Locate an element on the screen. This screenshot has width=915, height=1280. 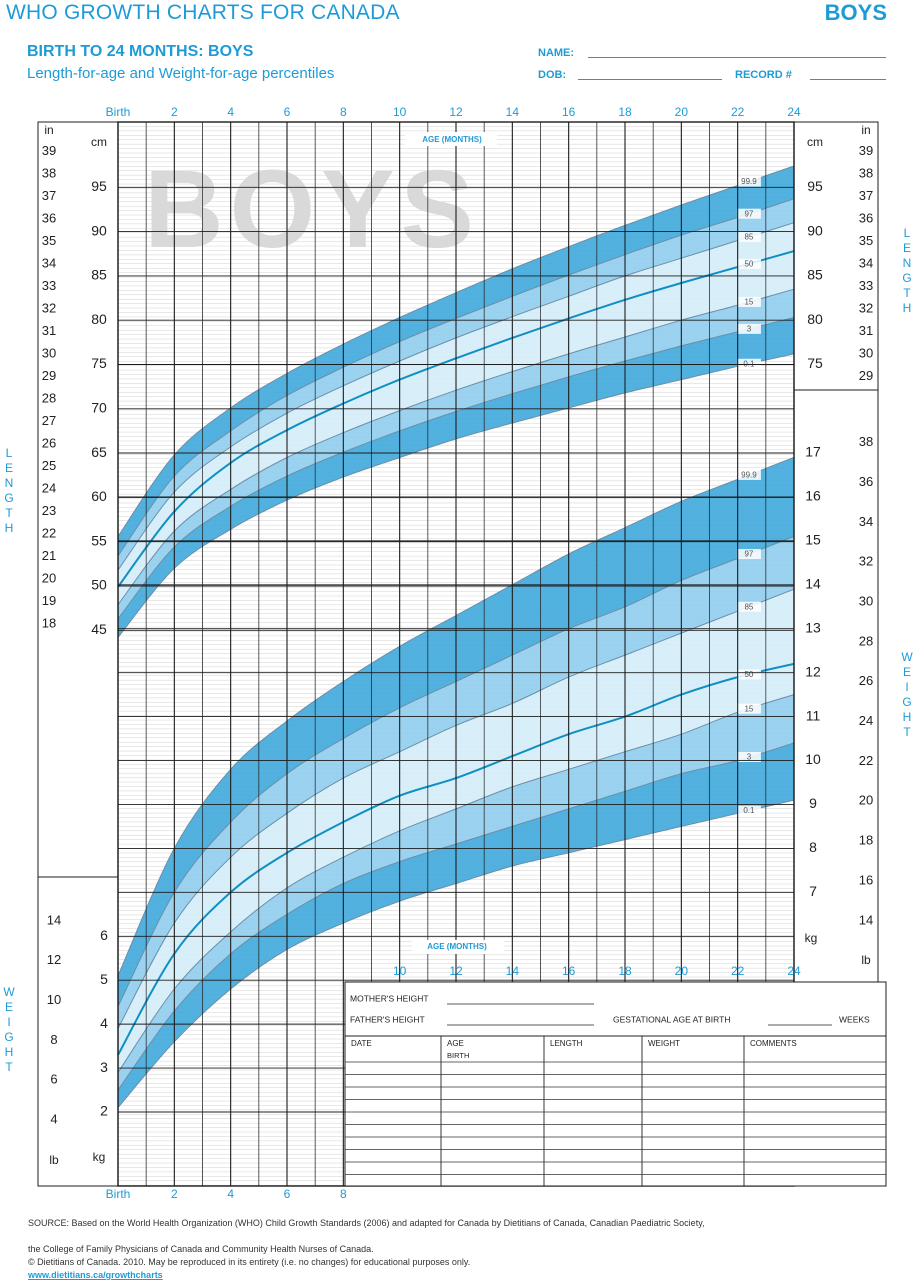
weight-percentile-label-15: 15 is located at coordinates (748, 708).